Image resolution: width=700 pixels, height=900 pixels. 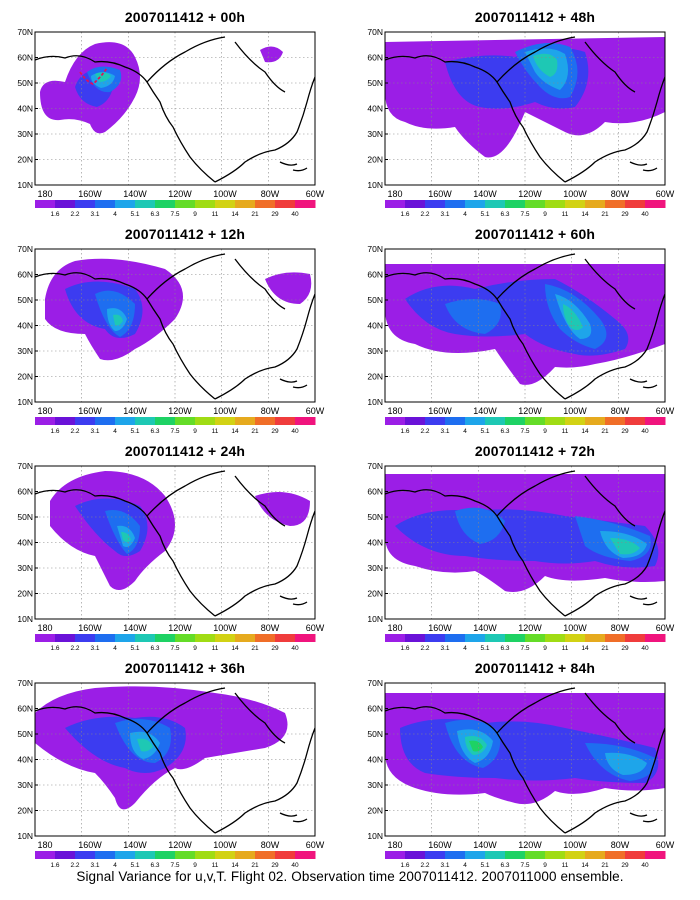 What do you see at coordinates (565, 648) in the screenshot?
I see `colorbar-label: 11` at bounding box center [565, 648].